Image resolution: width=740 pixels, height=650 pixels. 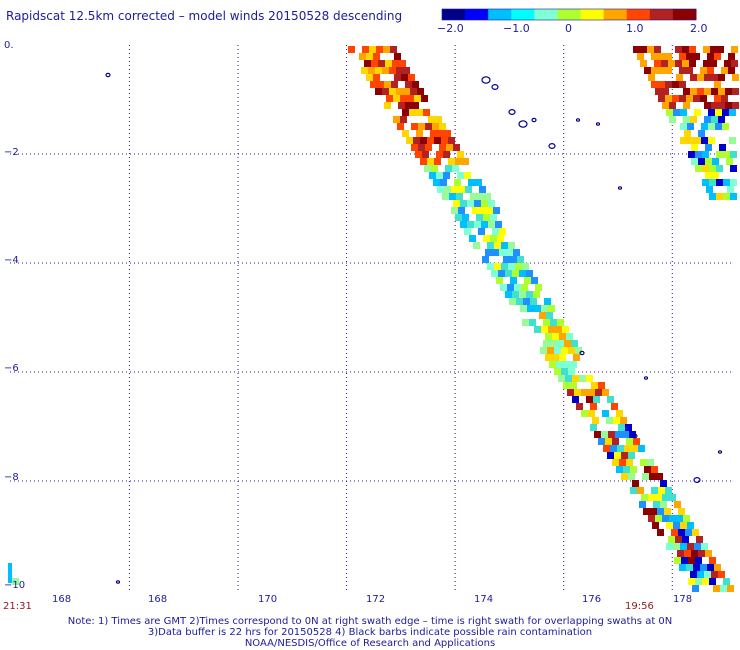 I want to click on lat-tick-label: −4, so click(x=11, y=260).